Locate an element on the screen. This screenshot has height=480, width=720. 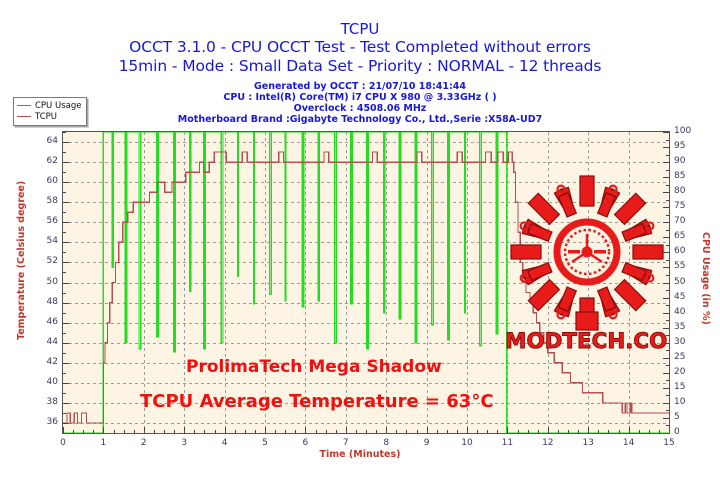
axis-tick-label: 8 is located at coordinates (386, 443).